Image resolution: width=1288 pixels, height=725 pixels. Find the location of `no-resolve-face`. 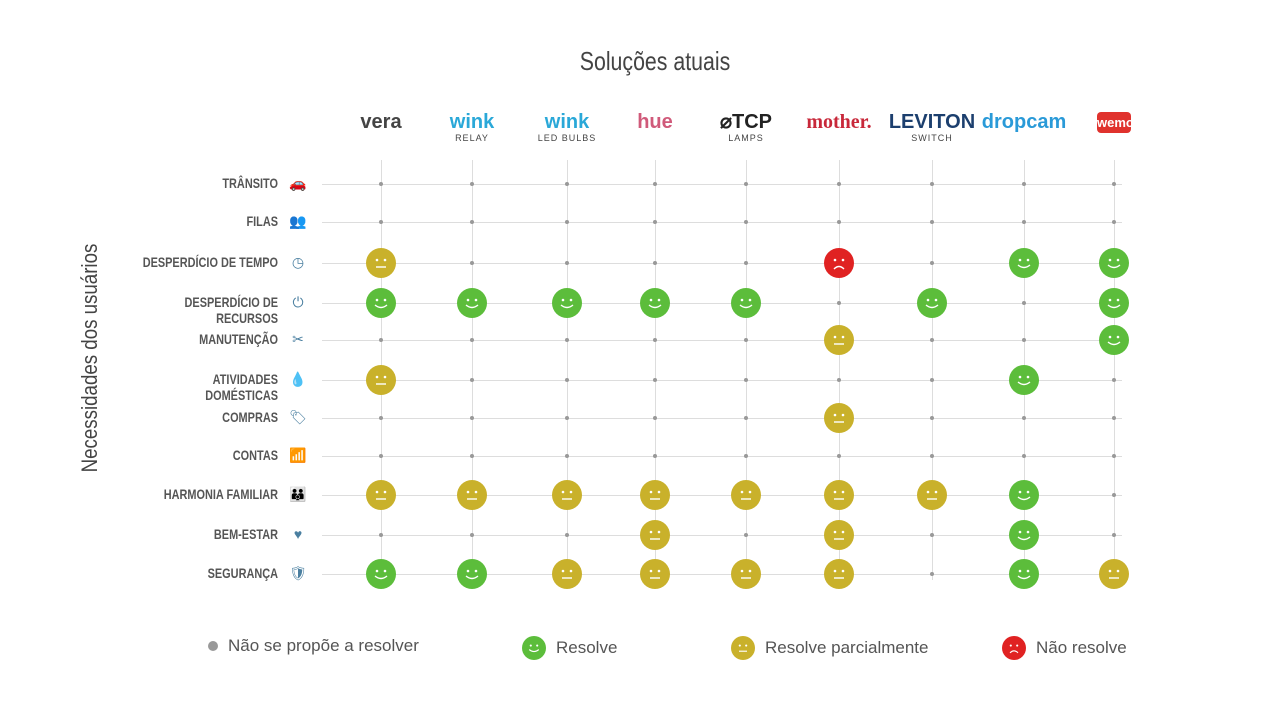

no-resolve-face is located at coordinates (839, 263).